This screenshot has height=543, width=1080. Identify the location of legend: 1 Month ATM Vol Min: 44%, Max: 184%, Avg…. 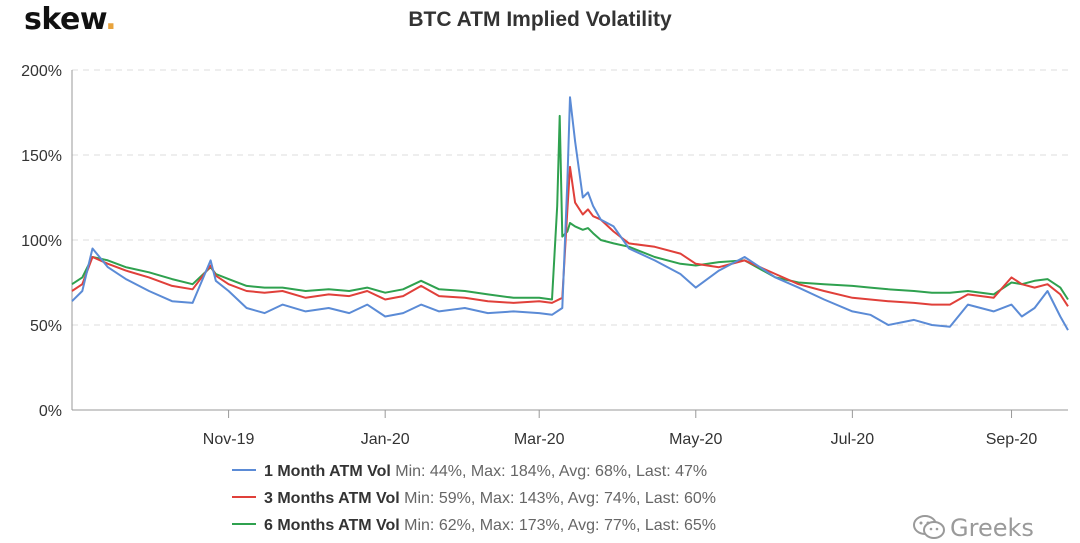
(474, 498).